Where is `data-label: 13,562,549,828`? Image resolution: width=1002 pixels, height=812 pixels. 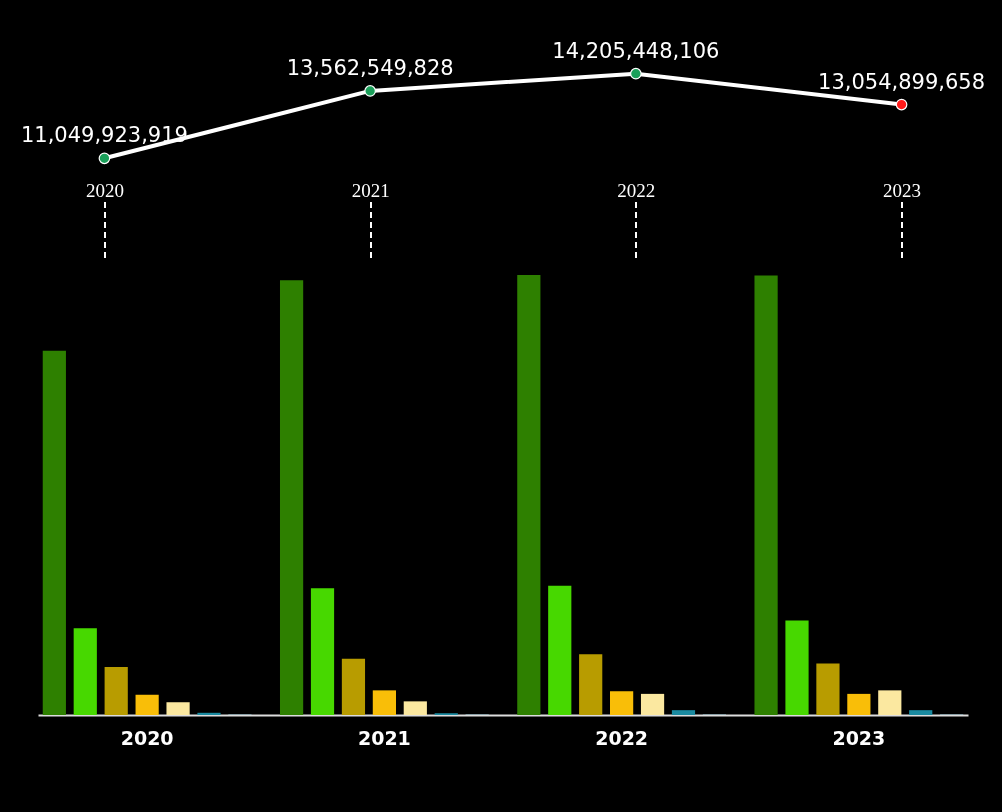
data-label: 13,562,549,828 is located at coordinates (370, 67).